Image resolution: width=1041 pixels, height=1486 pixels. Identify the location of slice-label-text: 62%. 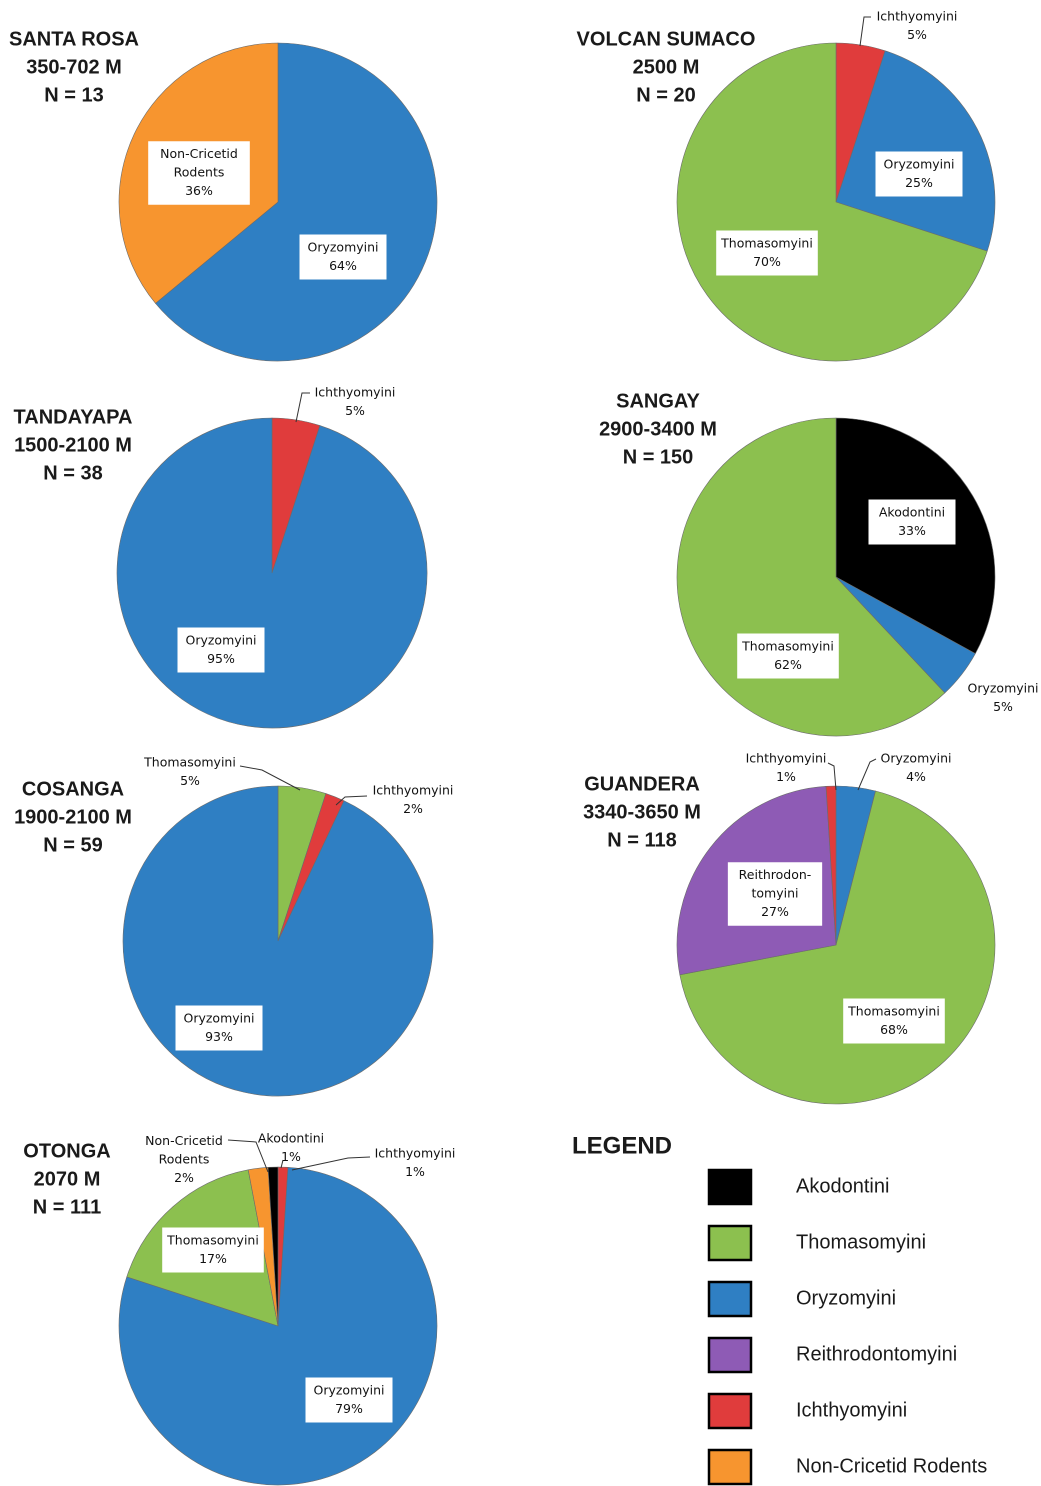
(788, 664).